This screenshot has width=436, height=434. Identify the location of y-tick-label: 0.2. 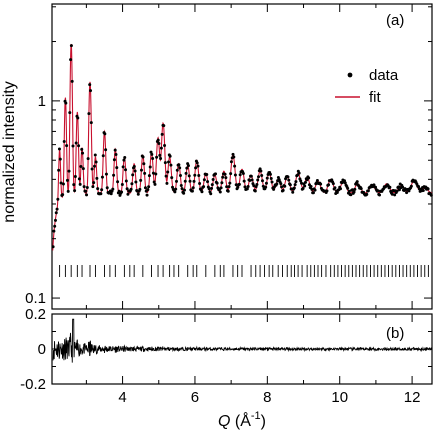
(35, 314).